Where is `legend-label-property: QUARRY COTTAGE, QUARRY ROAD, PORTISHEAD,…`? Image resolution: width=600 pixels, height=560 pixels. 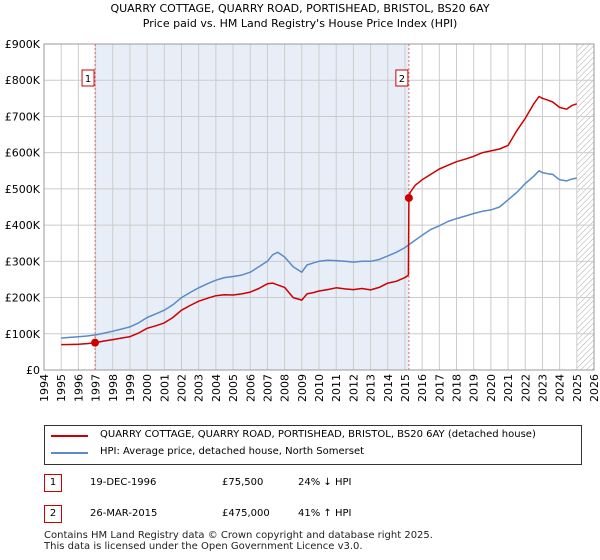 legend-label-property: QUARRY COTTAGE, QUARRY ROAD, PORTISHEAD,… is located at coordinates (318, 434).